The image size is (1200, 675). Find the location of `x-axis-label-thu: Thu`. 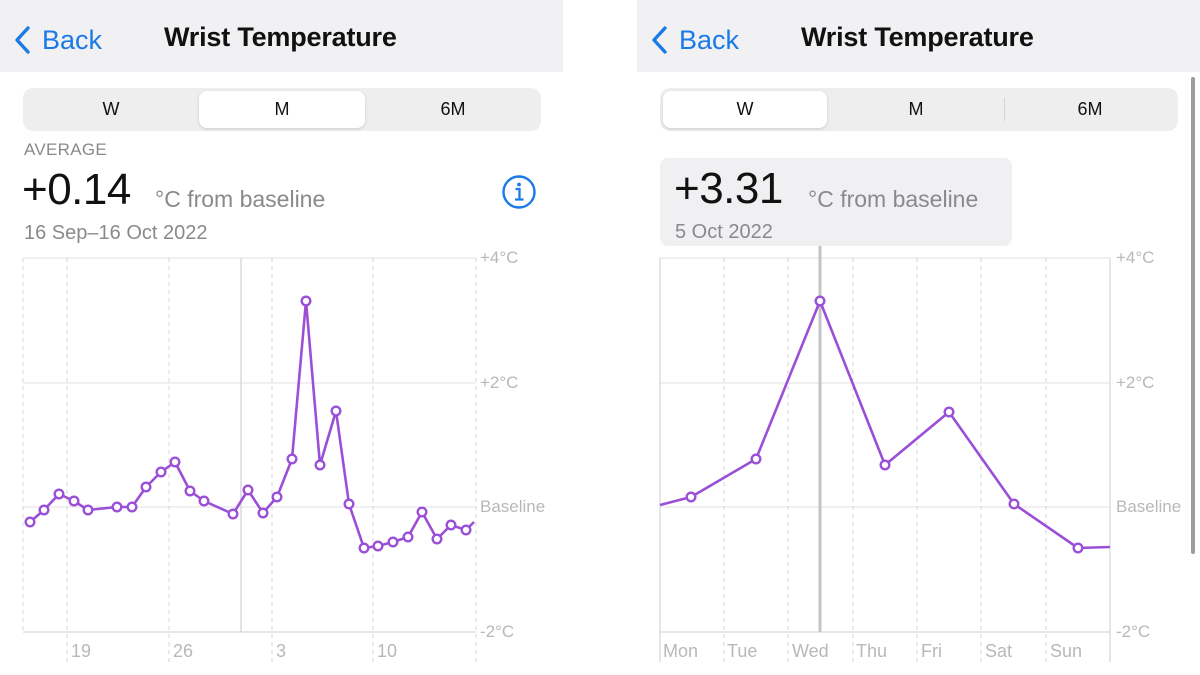

x-axis-label-thu: Thu is located at coordinates (872, 651).